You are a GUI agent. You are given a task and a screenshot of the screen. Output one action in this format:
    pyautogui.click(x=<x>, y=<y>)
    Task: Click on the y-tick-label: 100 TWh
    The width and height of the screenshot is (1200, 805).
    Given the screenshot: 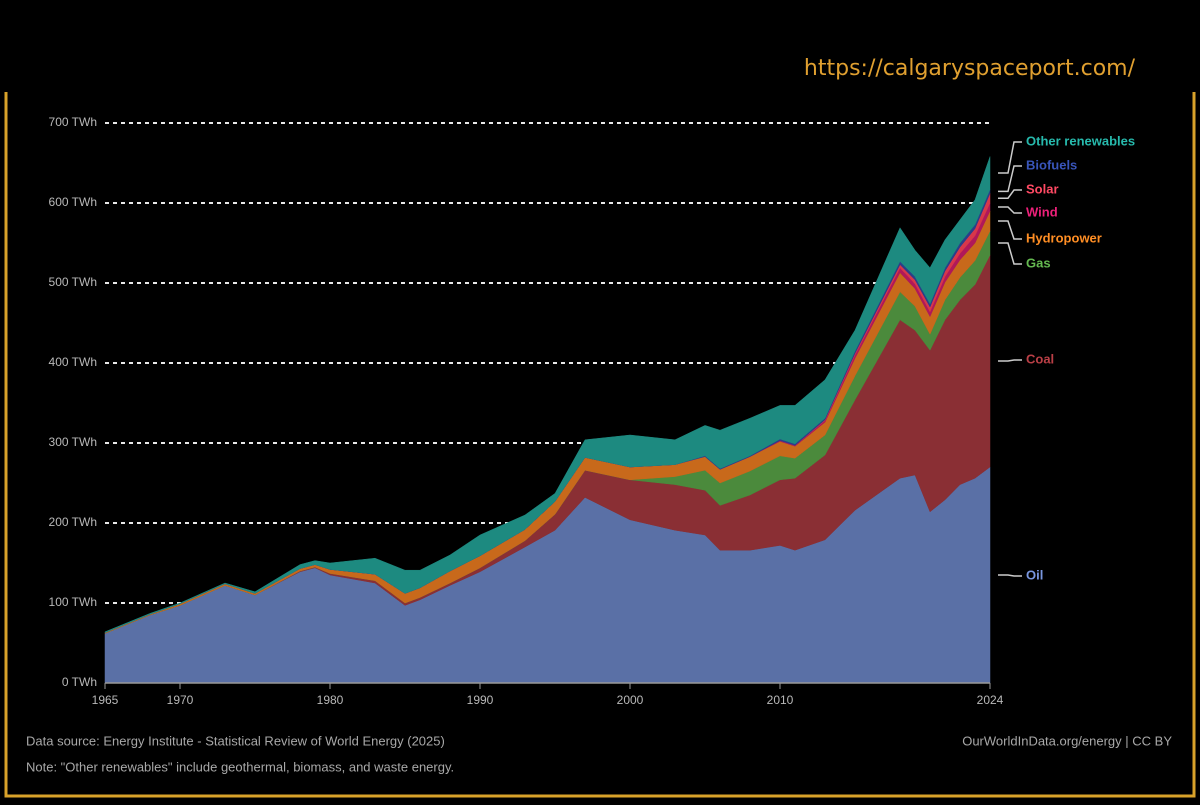 What is the action you would take?
    pyautogui.click(x=73, y=602)
    